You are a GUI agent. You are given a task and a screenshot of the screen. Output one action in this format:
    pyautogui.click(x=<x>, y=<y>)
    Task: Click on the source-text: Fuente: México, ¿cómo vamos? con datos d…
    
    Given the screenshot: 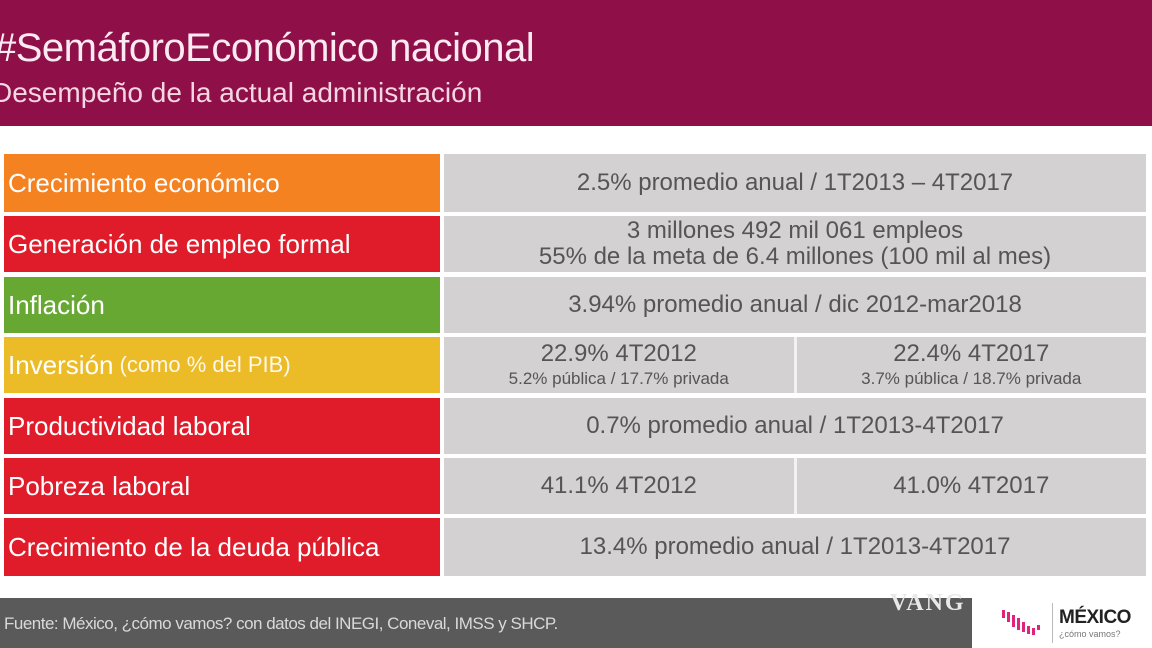 What is the action you would take?
    pyautogui.click(x=281, y=623)
    